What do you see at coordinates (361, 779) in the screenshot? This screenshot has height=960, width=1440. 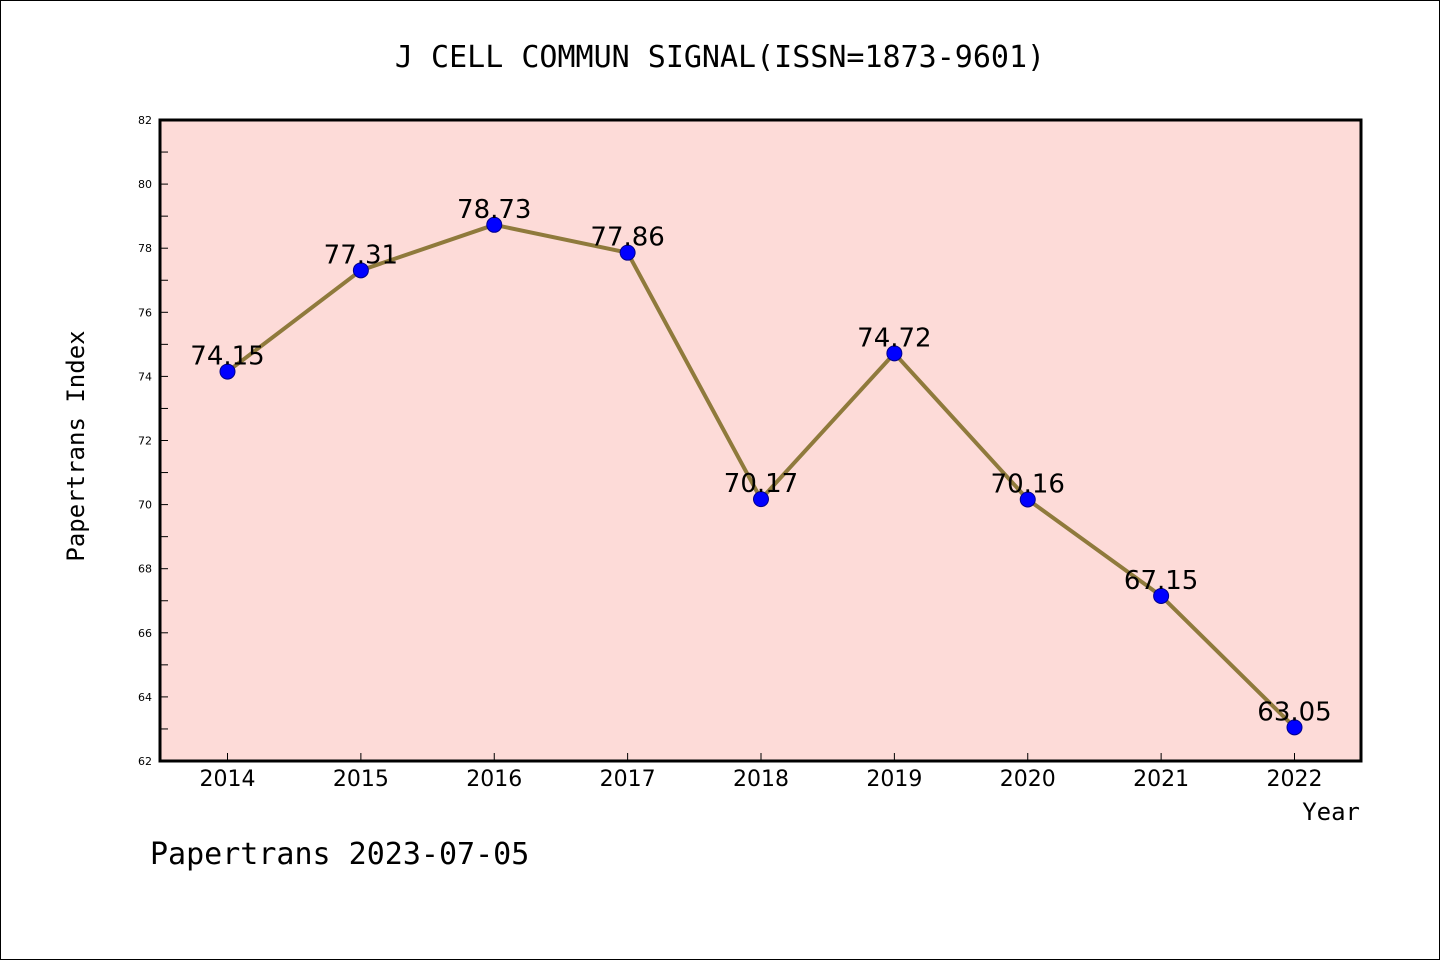 I see `x-tick-label: 2015` at bounding box center [361, 779].